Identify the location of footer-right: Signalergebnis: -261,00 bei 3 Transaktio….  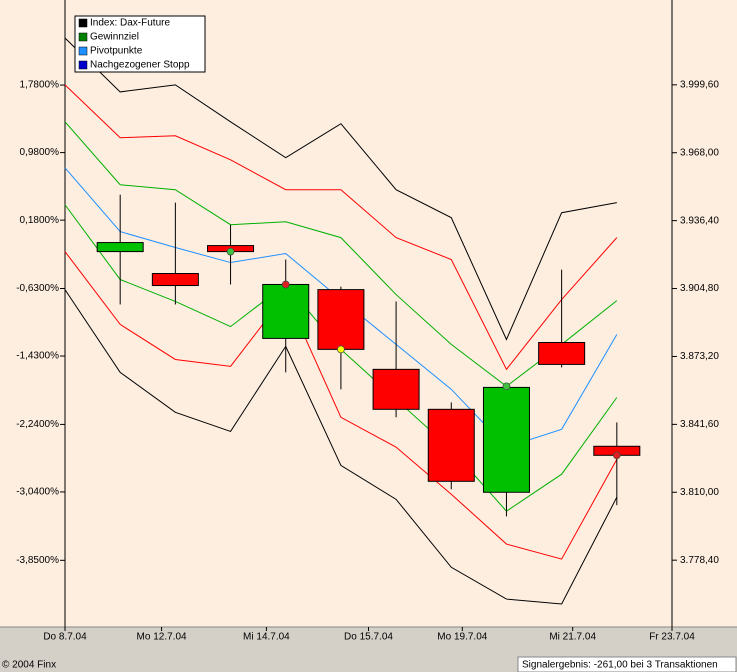
(620, 665).